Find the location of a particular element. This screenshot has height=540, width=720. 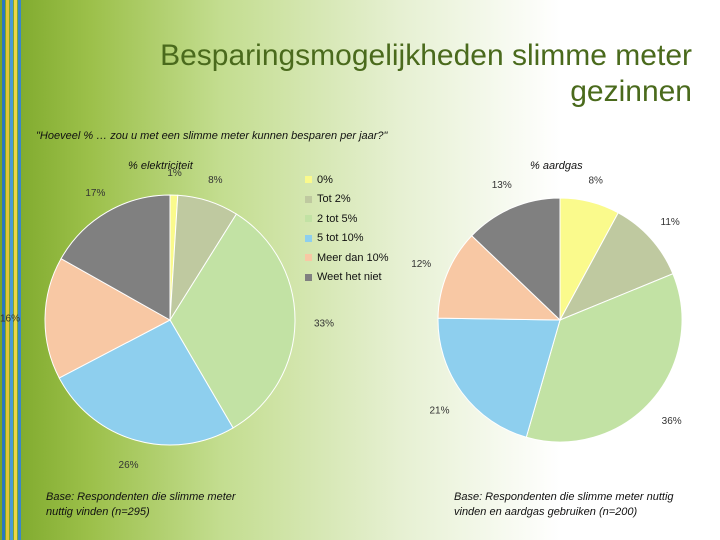

legend-label: Weet het niet is located at coordinates (349, 277).